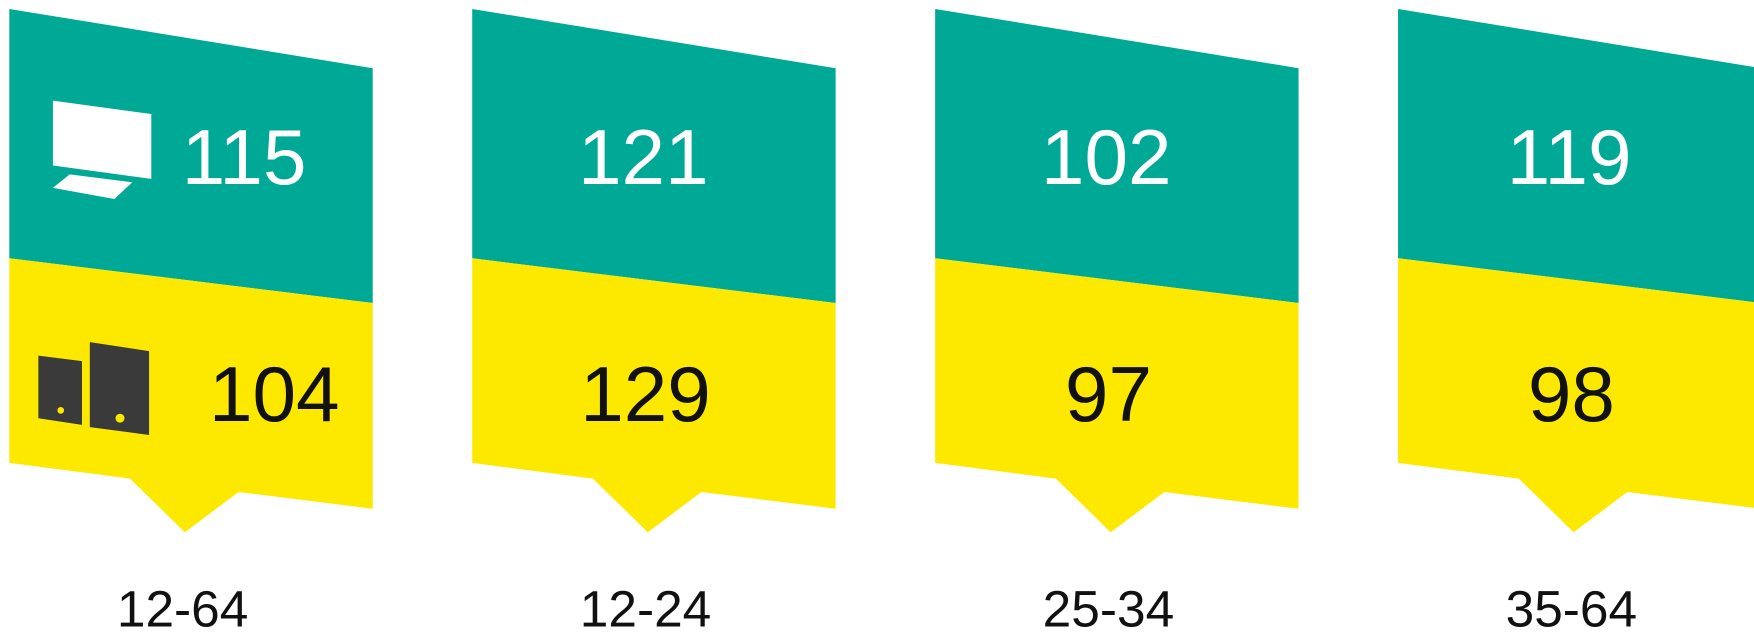 The height and width of the screenshot is (634, 1754). I want to click on bottom-value: 104, so click(274, 394).